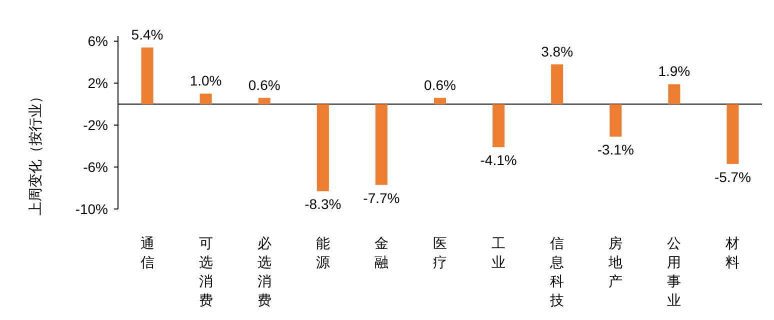  I want to click on data-label: 3.8%, so click(557, 51).